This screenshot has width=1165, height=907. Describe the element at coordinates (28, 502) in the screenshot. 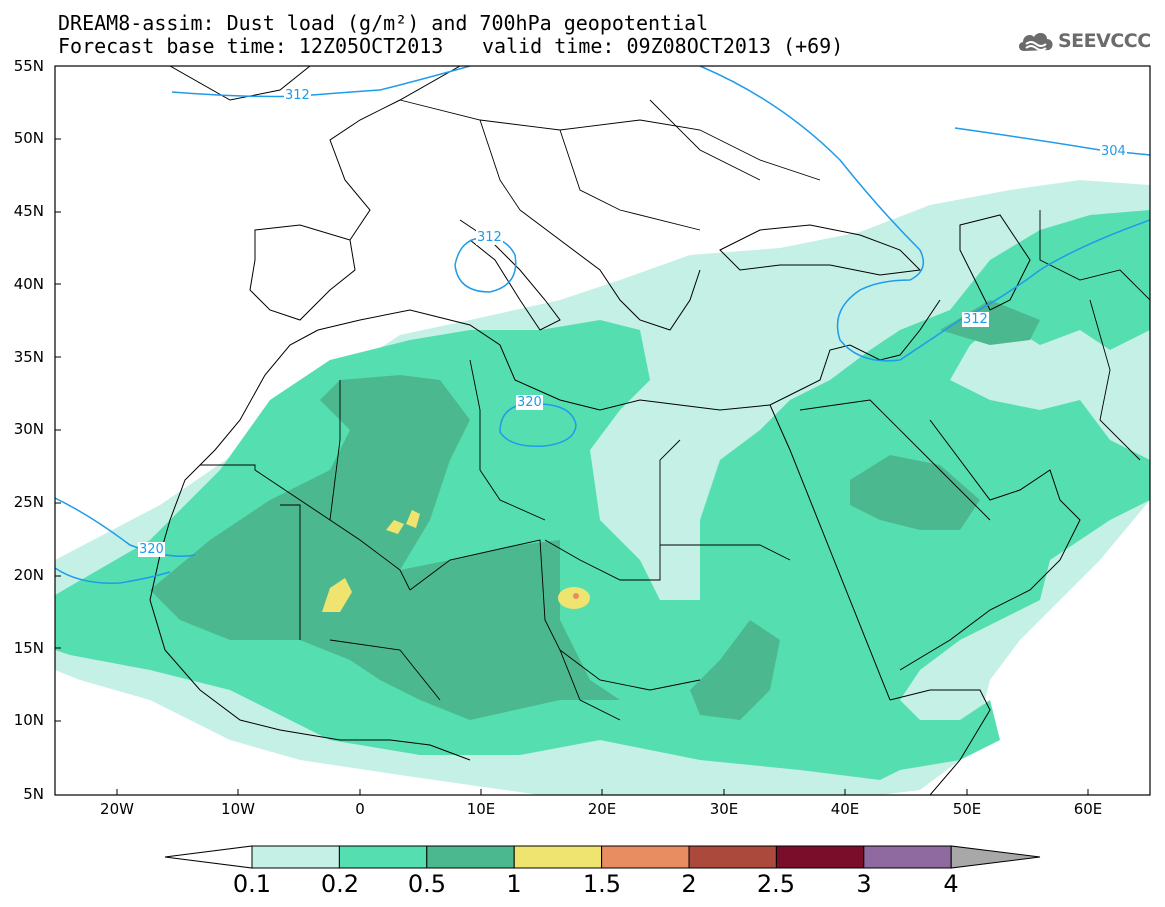

I see `lat-label-25n: 25N` at that location.